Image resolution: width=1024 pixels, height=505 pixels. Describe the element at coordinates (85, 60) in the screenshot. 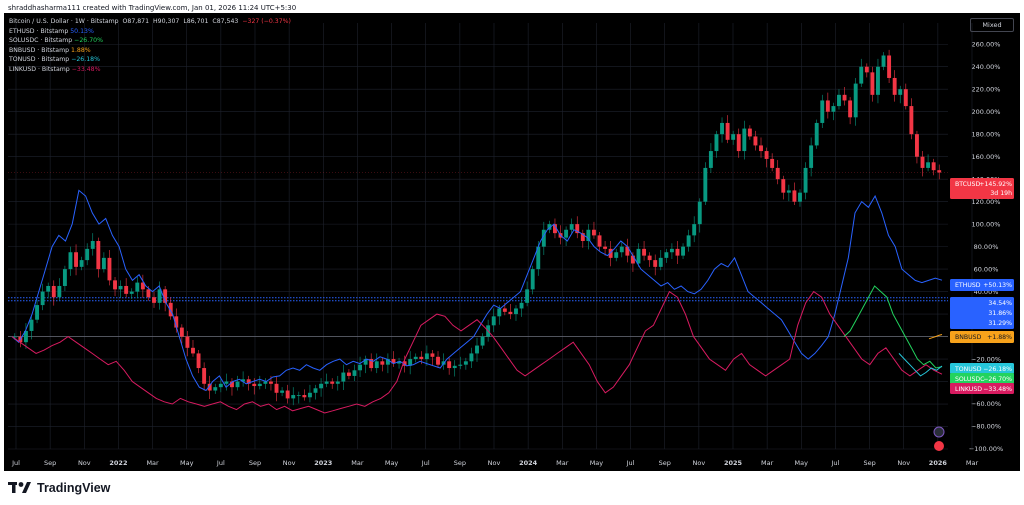

I see `legend-ton-value: −26.18%` at that location.